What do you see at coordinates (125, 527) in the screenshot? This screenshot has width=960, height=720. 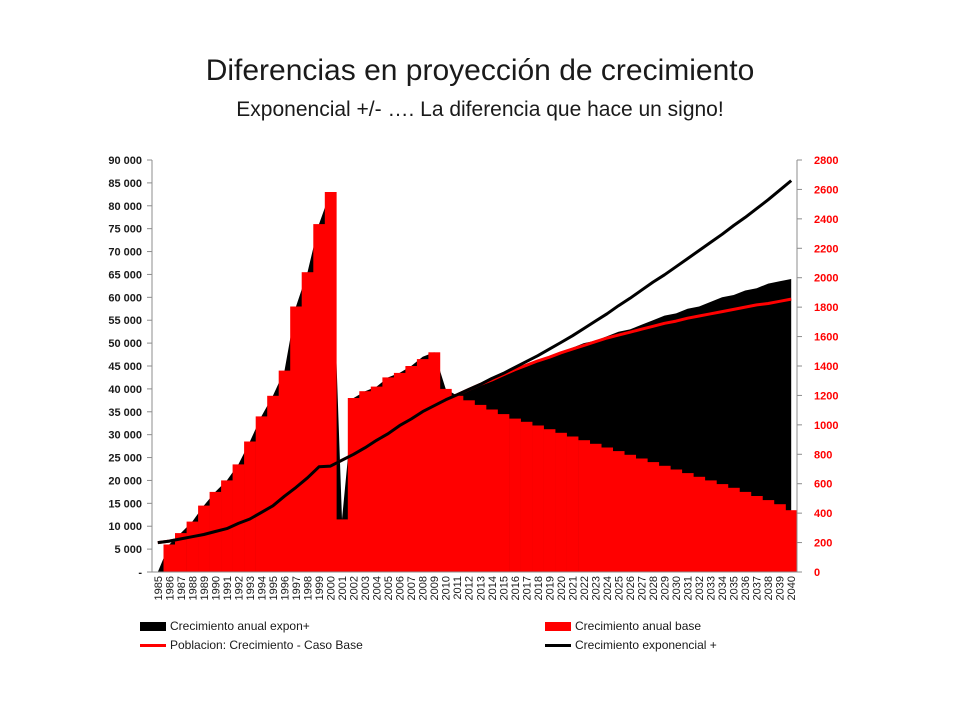 I see `left-tick-label: 10 000` at bounding box center [125, 527].